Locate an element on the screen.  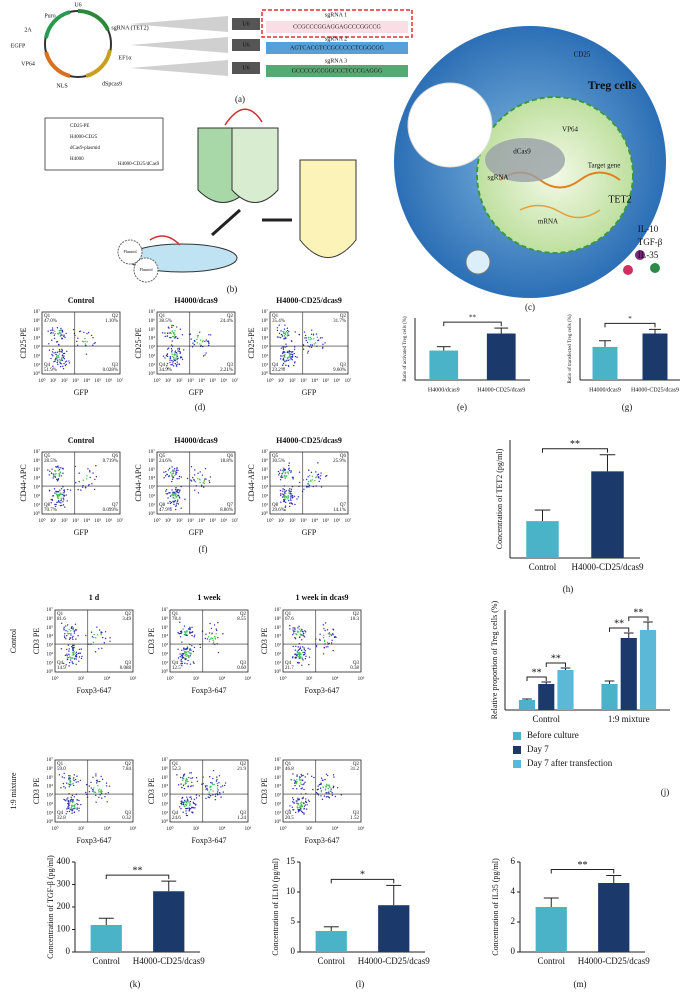
quadrant-name: Q5 is located at coordinates (162, 456).